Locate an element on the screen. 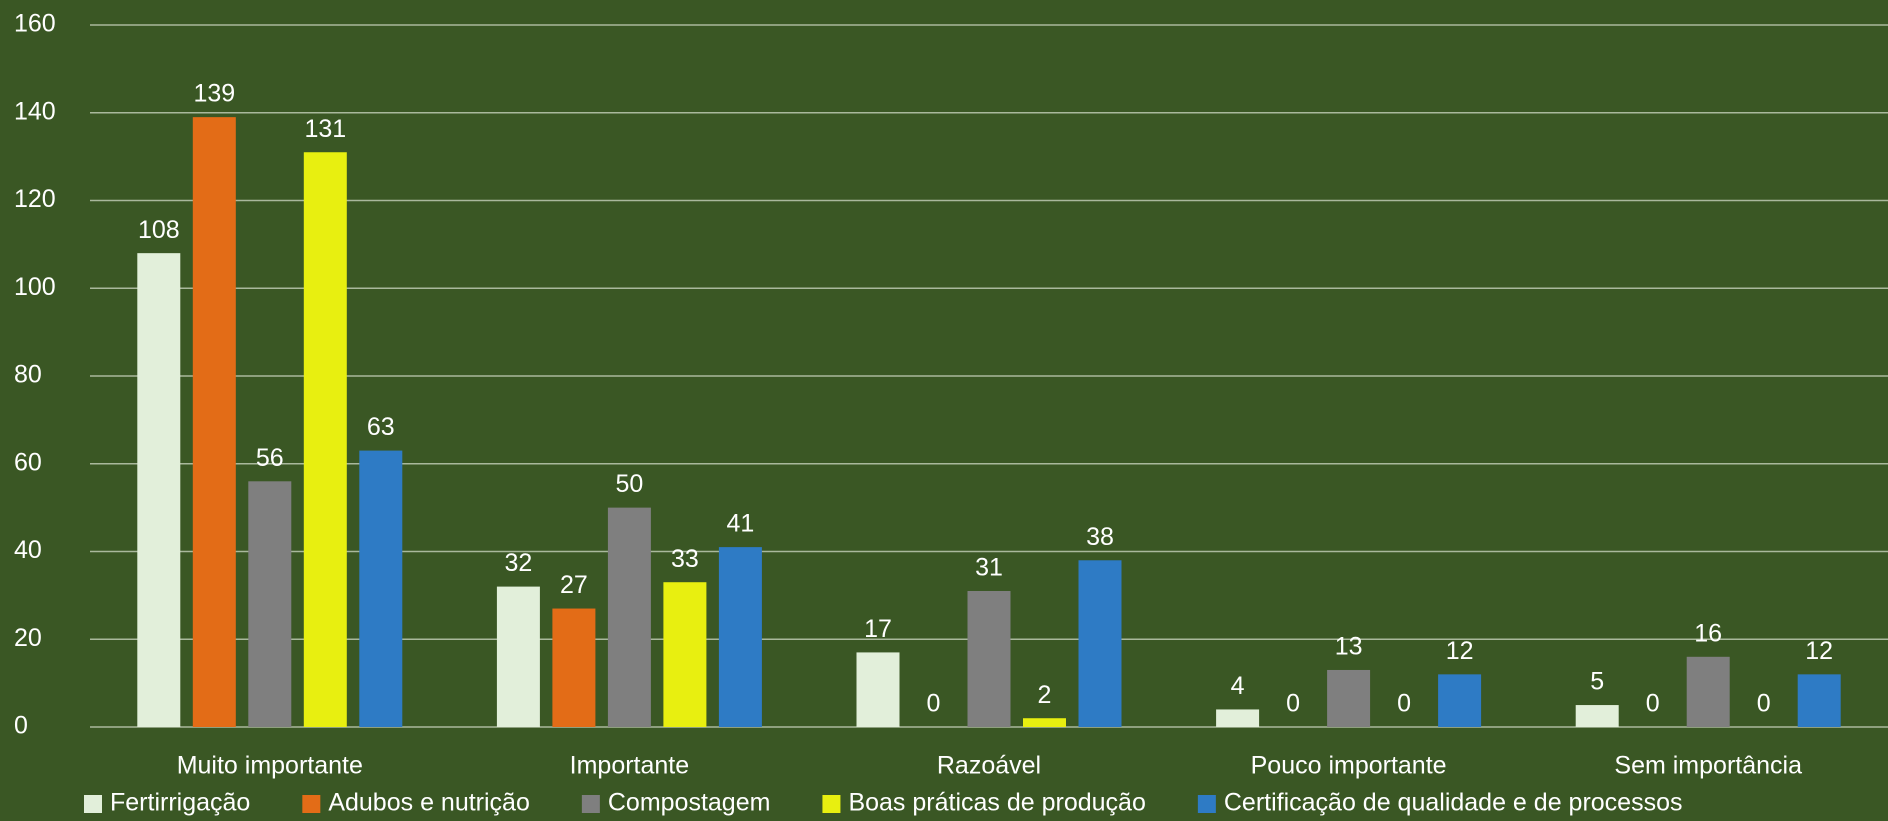 The width and height of the screenshot is (1888, 821). legend-label: Compostagem is located at coordinates (689, 803).